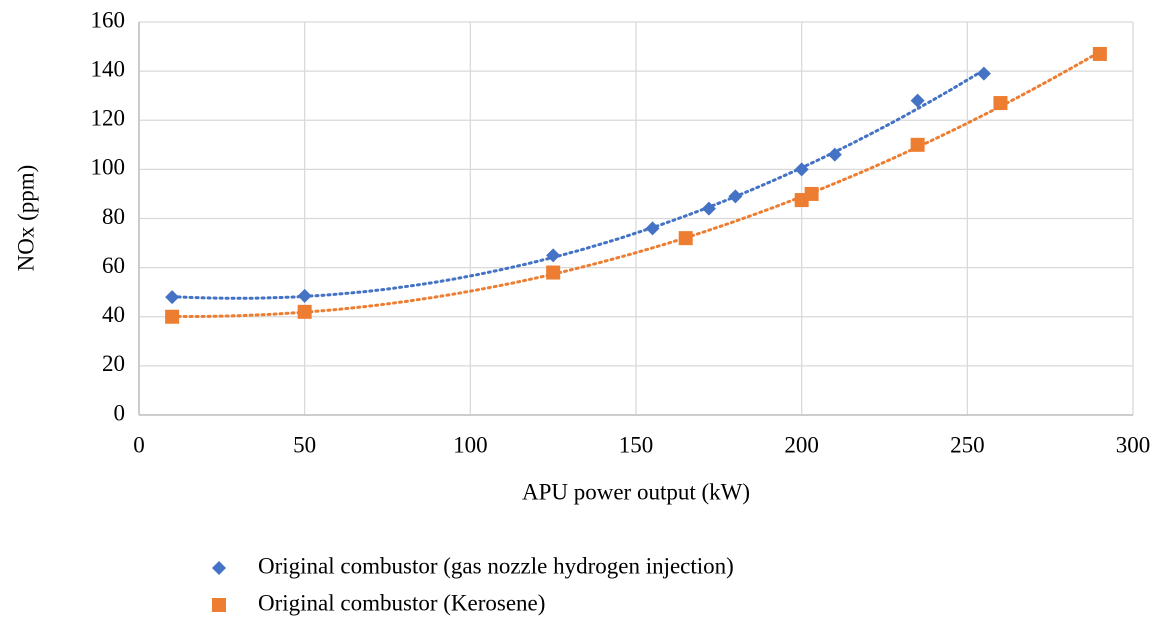  Describe the element at coordinates (108, 167) in the screenshot. I see `y-tick-label: 100` at that location.